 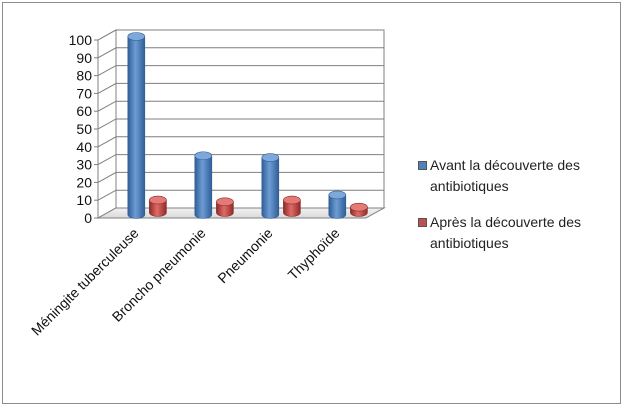 What do you see at coordinates (84, 200) in the screenshot?
I see `y-tick-label: 10` at bounding box center [84, 200].